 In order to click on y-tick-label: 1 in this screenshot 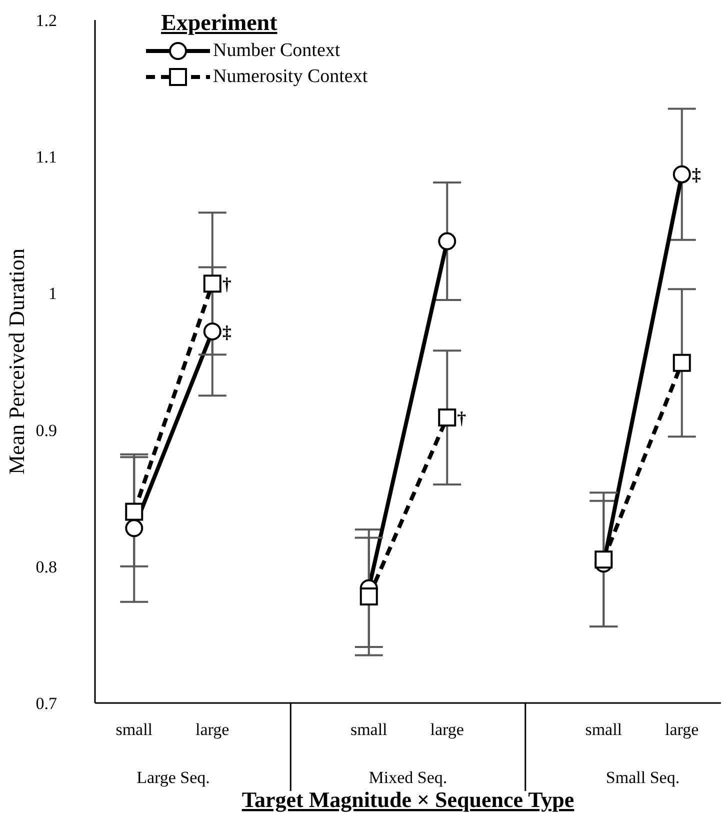, I will do `click(52, 294)`.